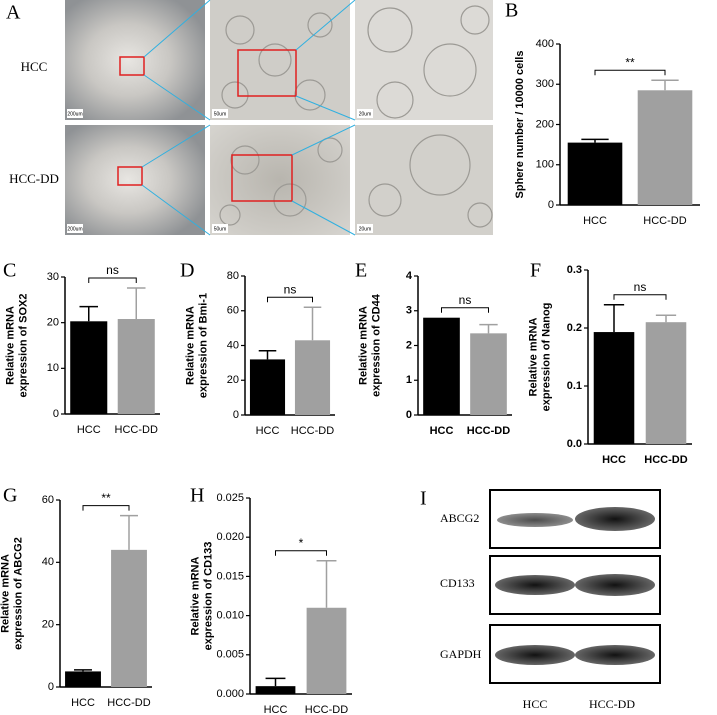 The width and height of the screenshot is (717, 715). I want to click on y-axis-label: expression of CD44, so click(376, 345).